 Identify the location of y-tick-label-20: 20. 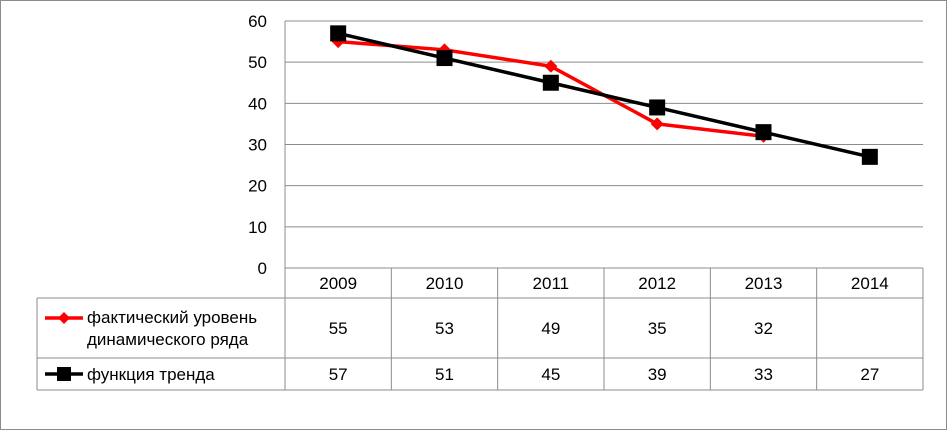
(257, 186).